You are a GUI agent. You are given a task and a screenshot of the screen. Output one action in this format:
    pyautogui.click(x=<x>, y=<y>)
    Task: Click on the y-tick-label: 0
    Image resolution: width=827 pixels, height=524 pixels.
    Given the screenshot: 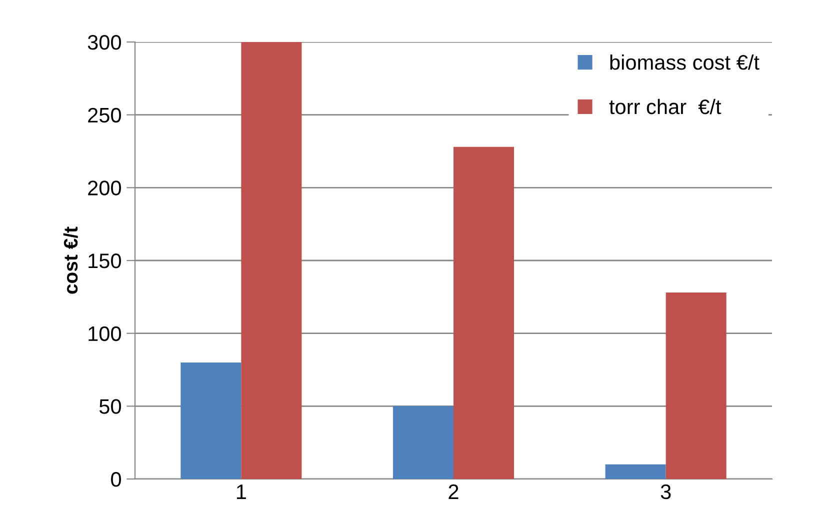 What is the action you would take?
    pyautogui.click(x=116, y=479)
    